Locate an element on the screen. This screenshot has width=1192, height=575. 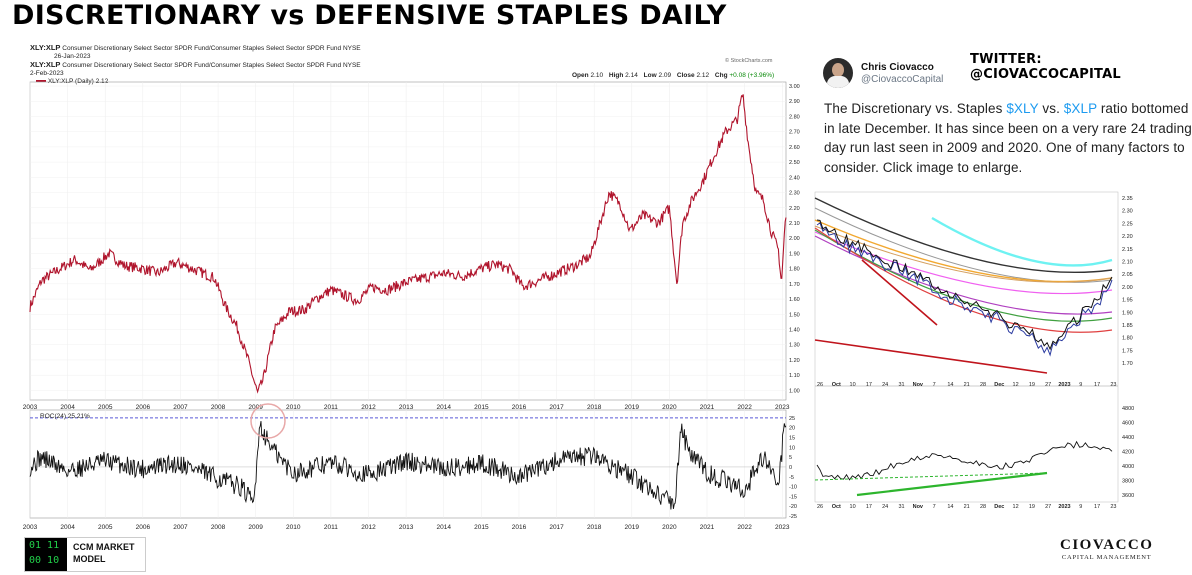
year-label: 2015 is located at coordinates (481, 407).